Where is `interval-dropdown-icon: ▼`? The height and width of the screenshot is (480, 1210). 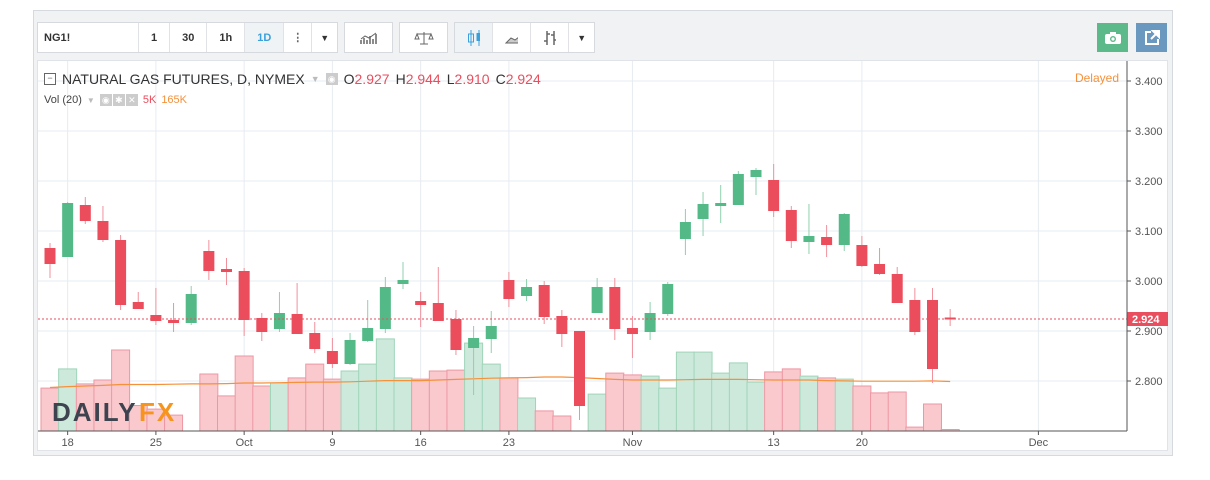
interval-dropdown-icon: ▼ is located at coordinates (325, 37).